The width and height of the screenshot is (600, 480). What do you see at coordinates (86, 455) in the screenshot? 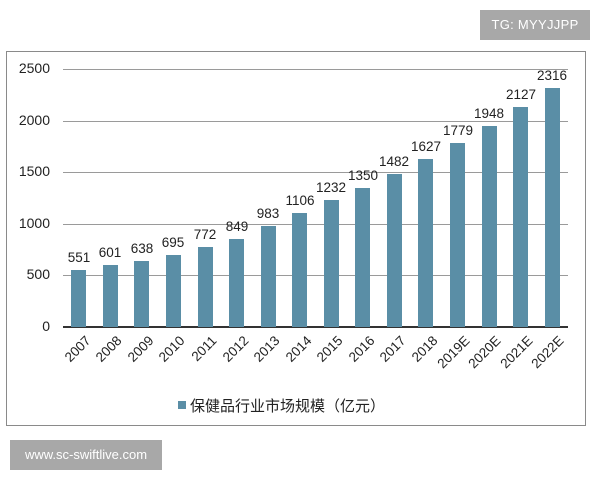
I see `watermark-bottom: www.sc-swiftlive.com` at bounding box center [86, 455].